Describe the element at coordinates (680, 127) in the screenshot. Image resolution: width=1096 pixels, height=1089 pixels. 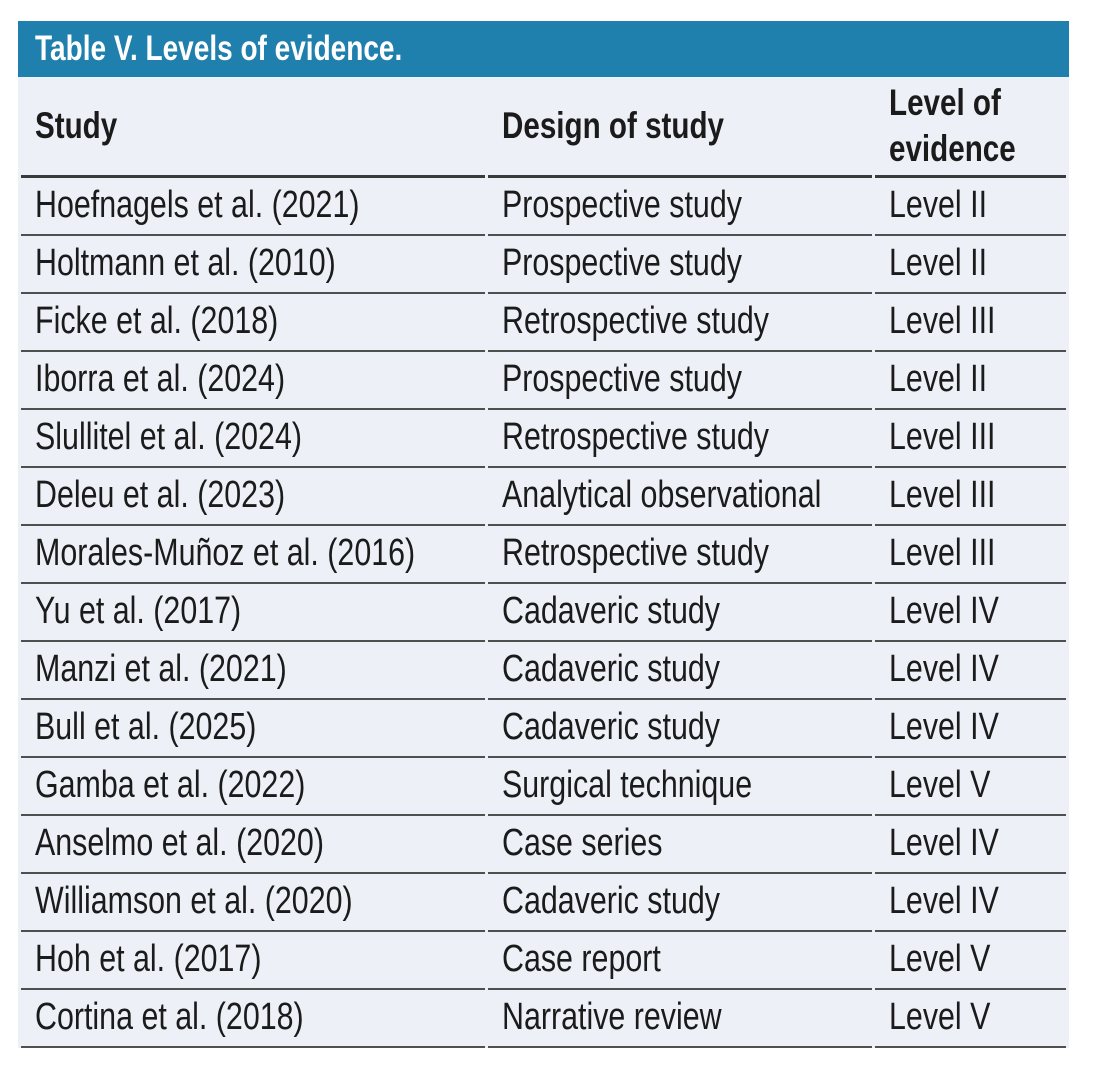
I see `column-header-design: Design of study` at that location.